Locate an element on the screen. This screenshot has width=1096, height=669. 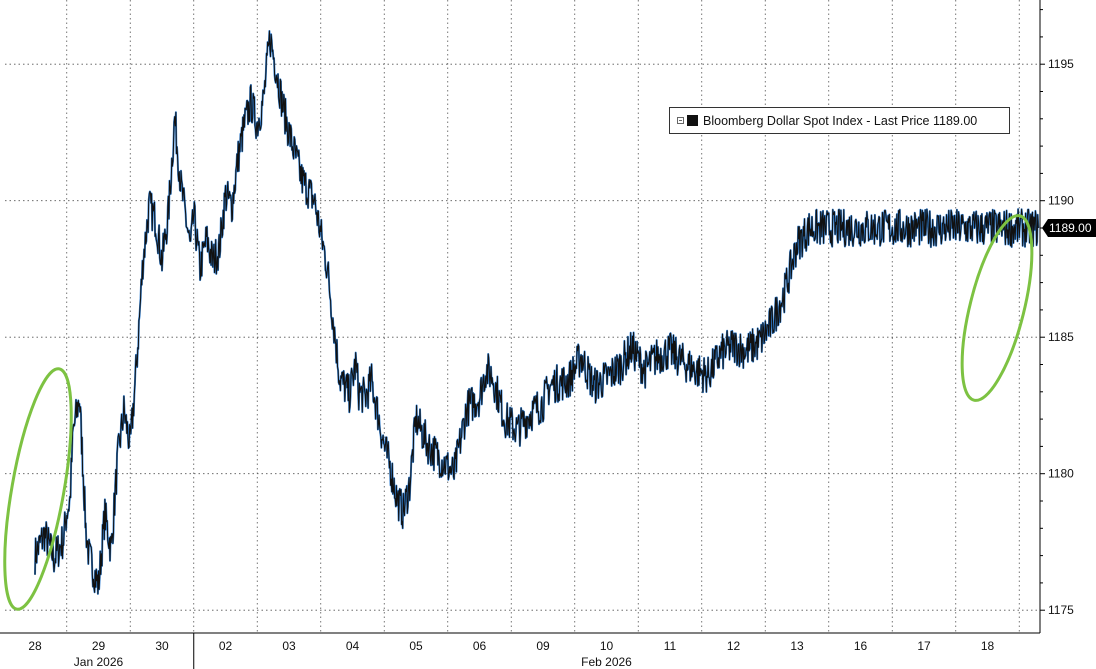
x-tick-label: 28 is located at coordinates (35, 646).